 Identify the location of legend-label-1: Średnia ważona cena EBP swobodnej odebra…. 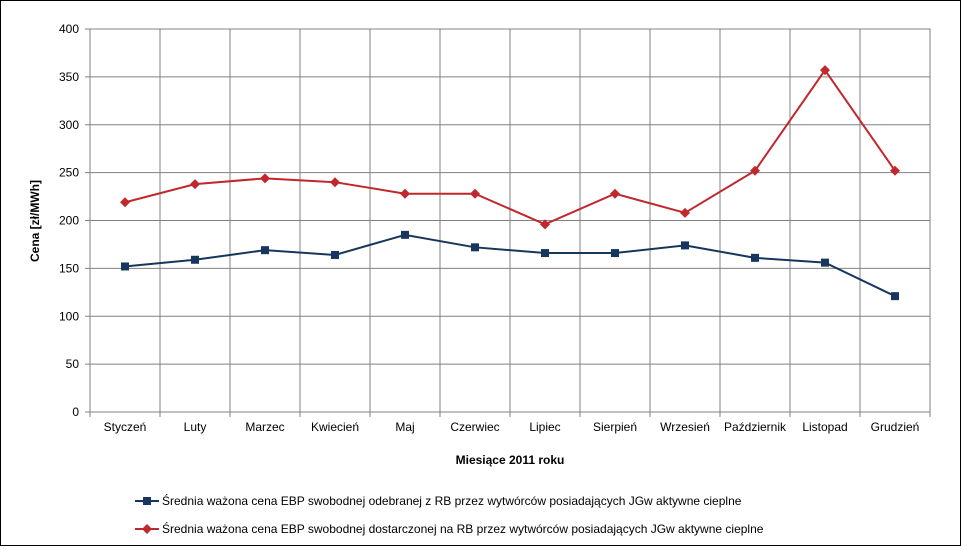
(452, 500).